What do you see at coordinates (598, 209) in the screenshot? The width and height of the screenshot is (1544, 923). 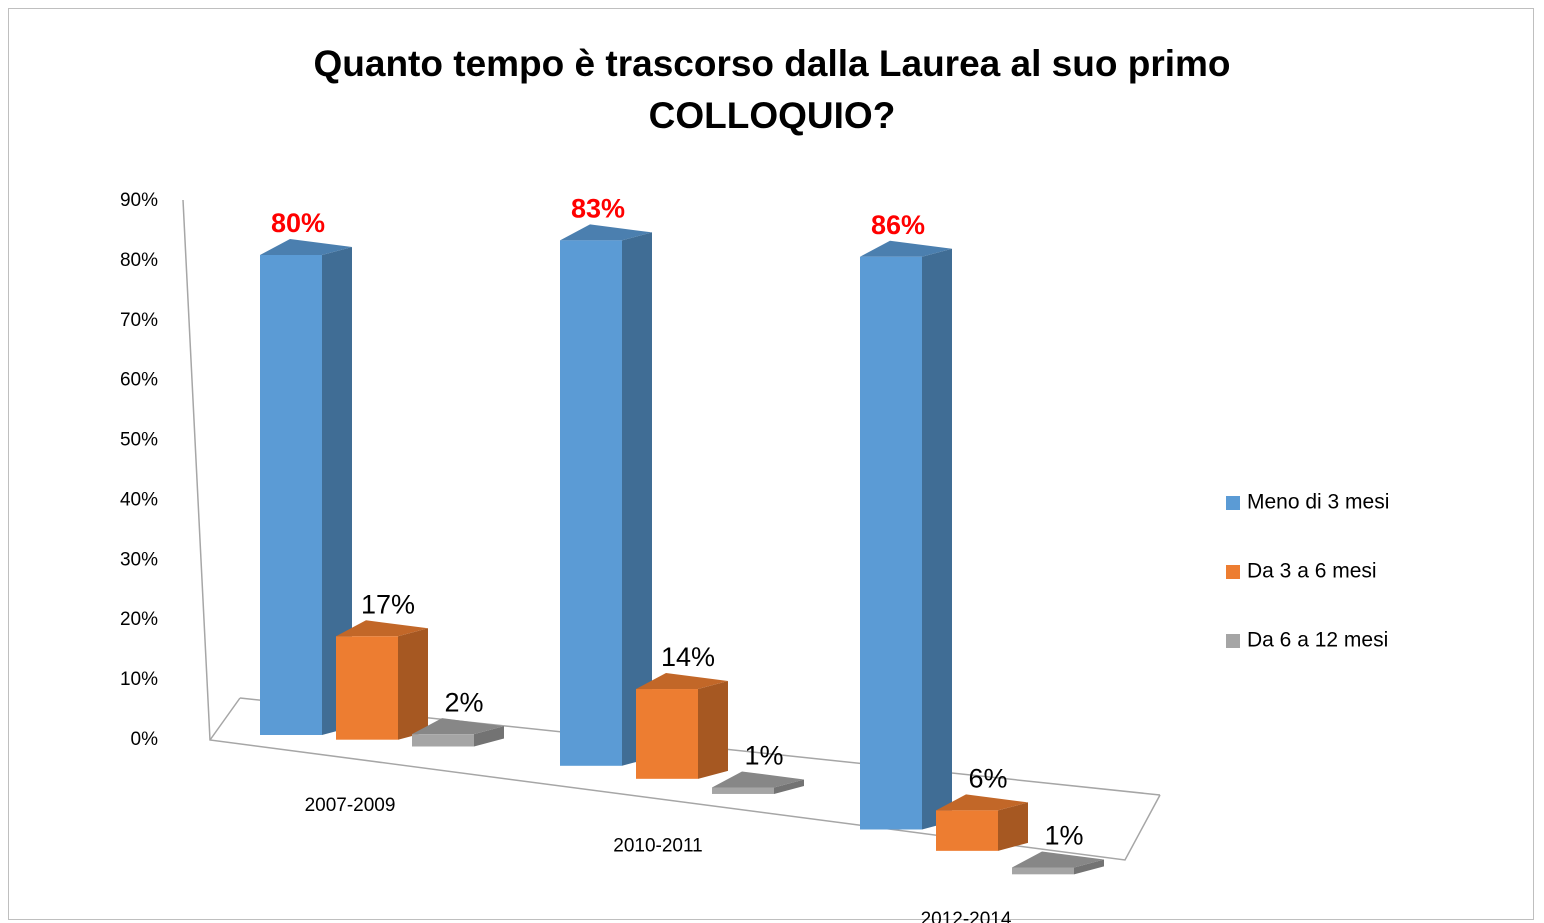 I see `value-label: 83%` at bounding box center [598, 209].